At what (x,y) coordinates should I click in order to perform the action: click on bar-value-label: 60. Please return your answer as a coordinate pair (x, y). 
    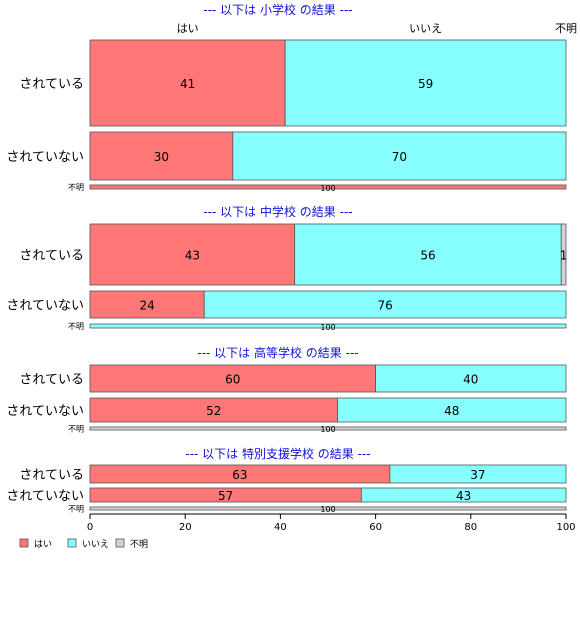
    Looking at the image, I should click on (232, 380).